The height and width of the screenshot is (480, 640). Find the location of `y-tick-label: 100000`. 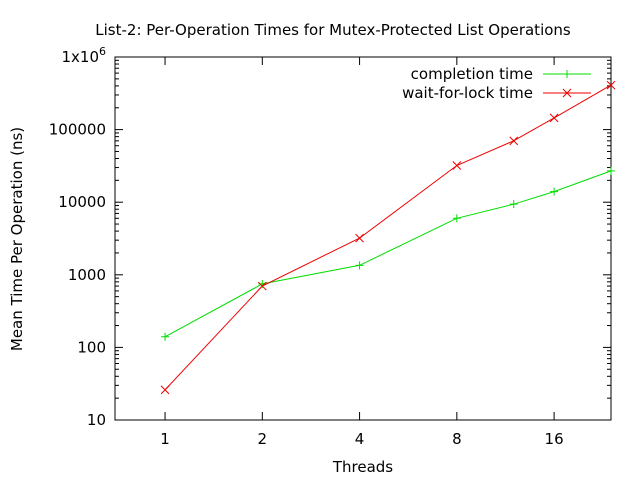

y-tick-label: 100000 is located at coordinates (77, 130).